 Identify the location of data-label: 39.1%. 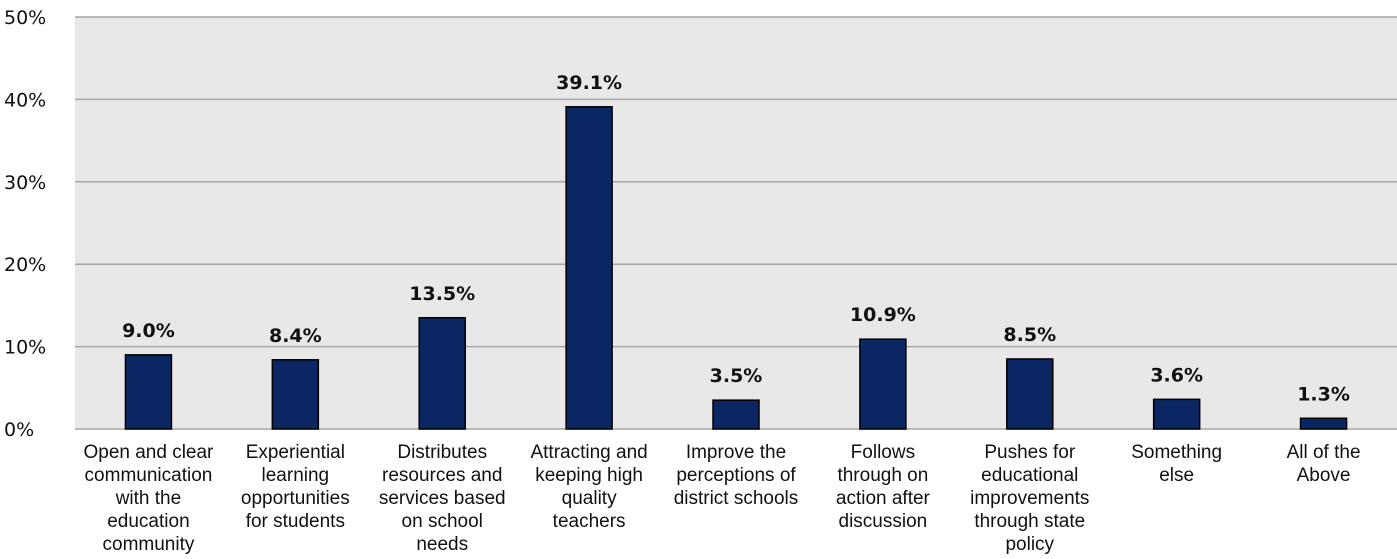
(589, 83).